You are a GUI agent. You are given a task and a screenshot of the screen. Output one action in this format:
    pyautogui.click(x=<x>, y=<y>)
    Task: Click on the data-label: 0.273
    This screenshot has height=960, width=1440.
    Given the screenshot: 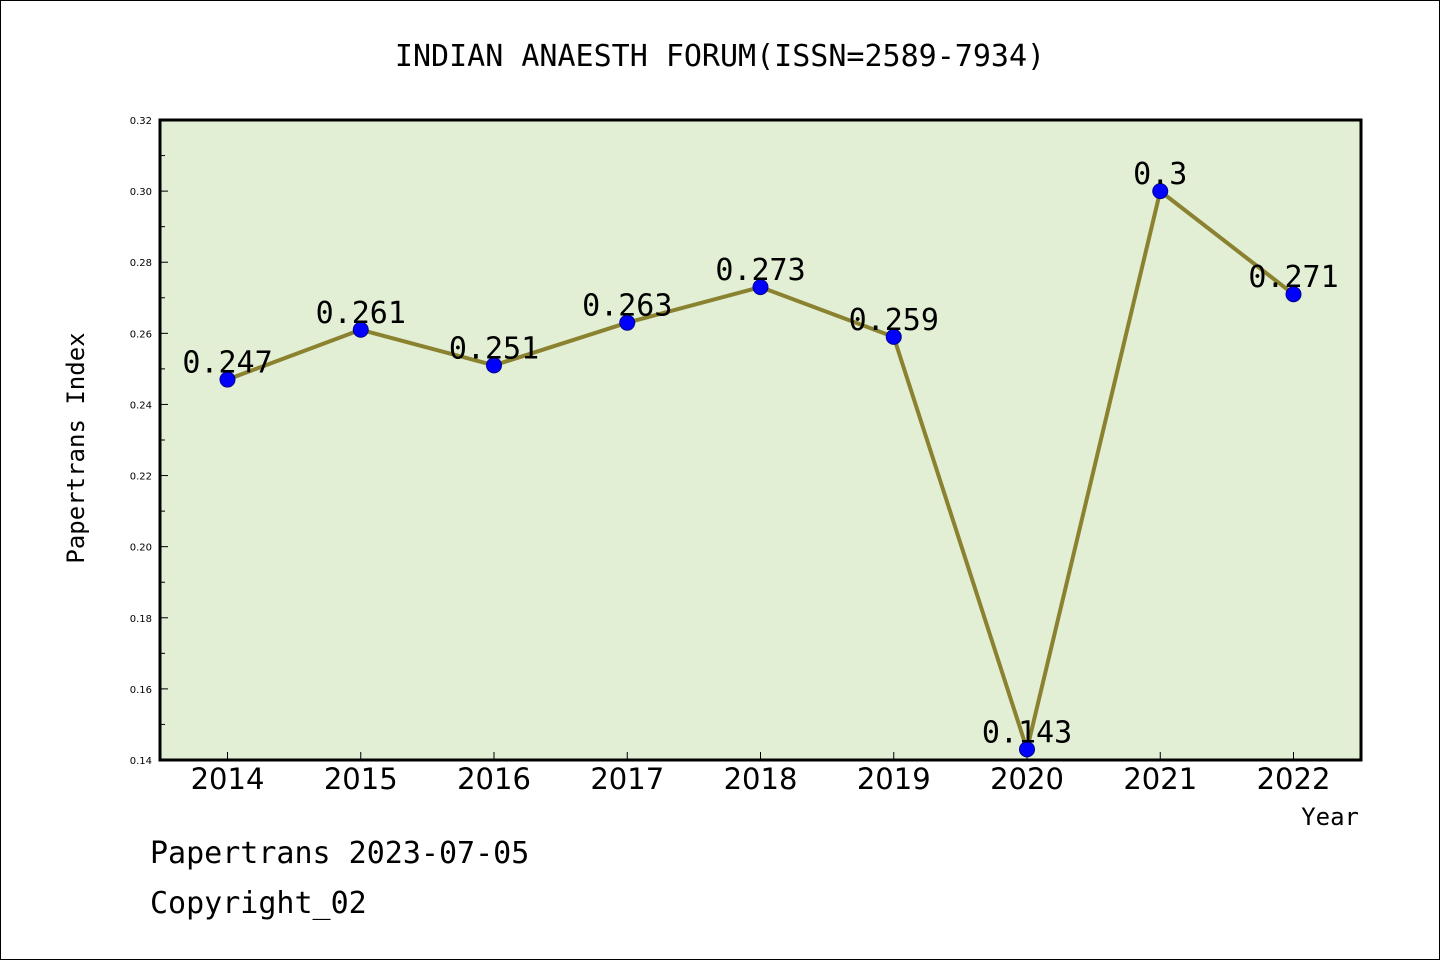 What is the action you would take?
    pyautogui.click(x=760, y=270)
    